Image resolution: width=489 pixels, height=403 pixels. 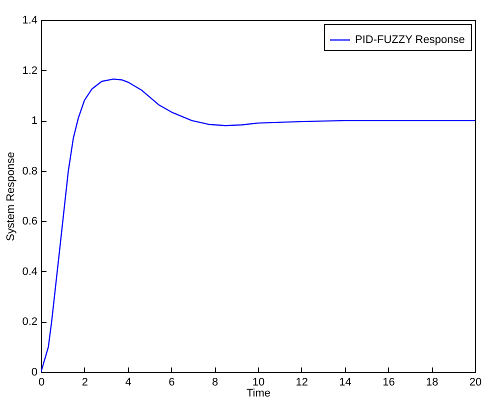 What do you see at coordinates (215, 382) in the screenshot?
I see `x-tick-label: 8` at bounding box center [215, 382].